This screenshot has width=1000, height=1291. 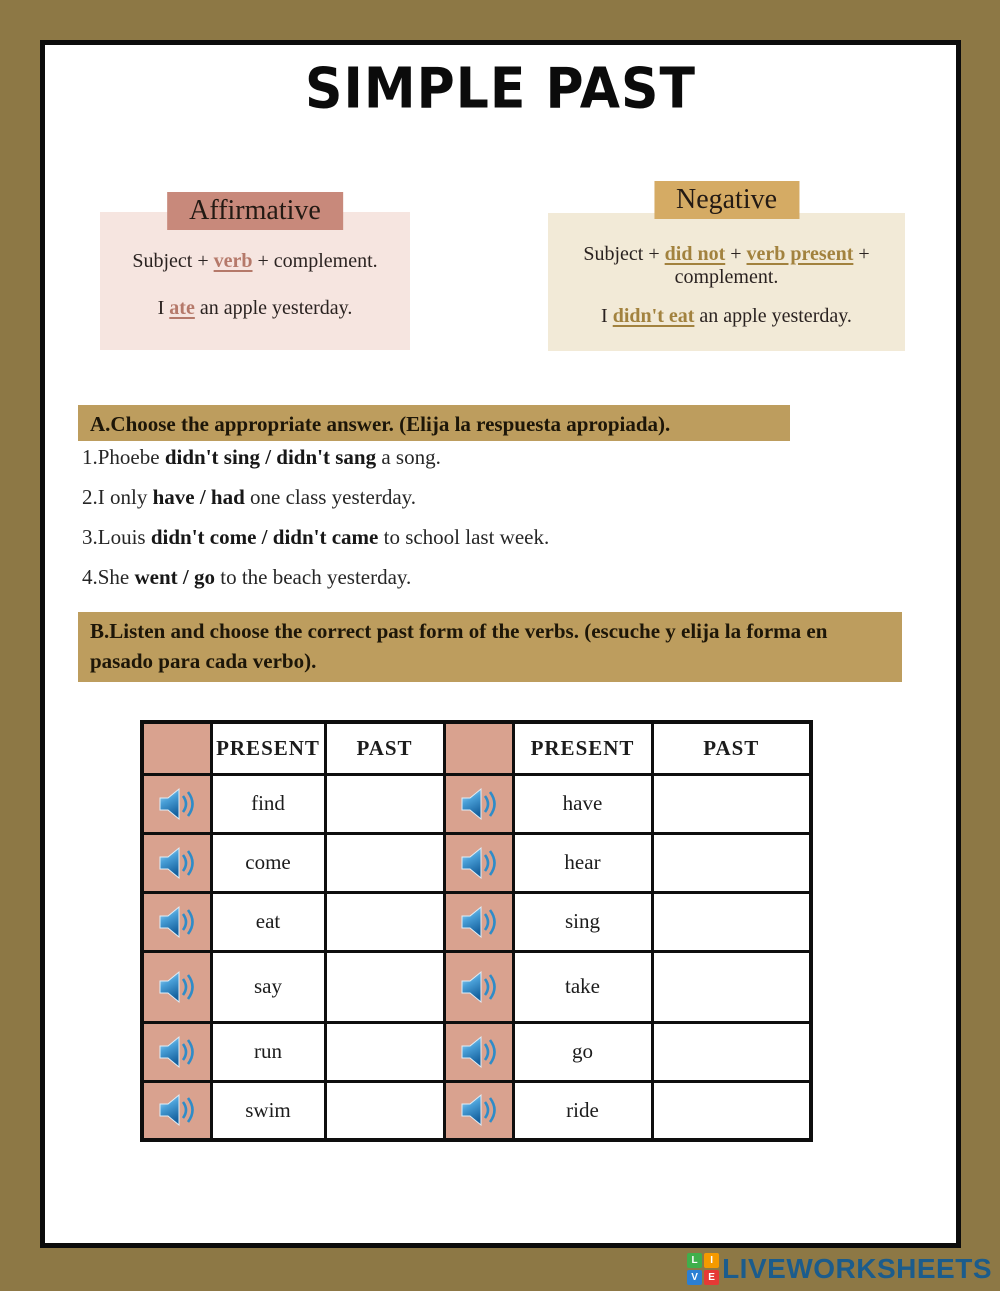 What do you see at coordinates (582, 986) in the screenshot?
I see `present-verb: take` at bounding box center [582, 986].